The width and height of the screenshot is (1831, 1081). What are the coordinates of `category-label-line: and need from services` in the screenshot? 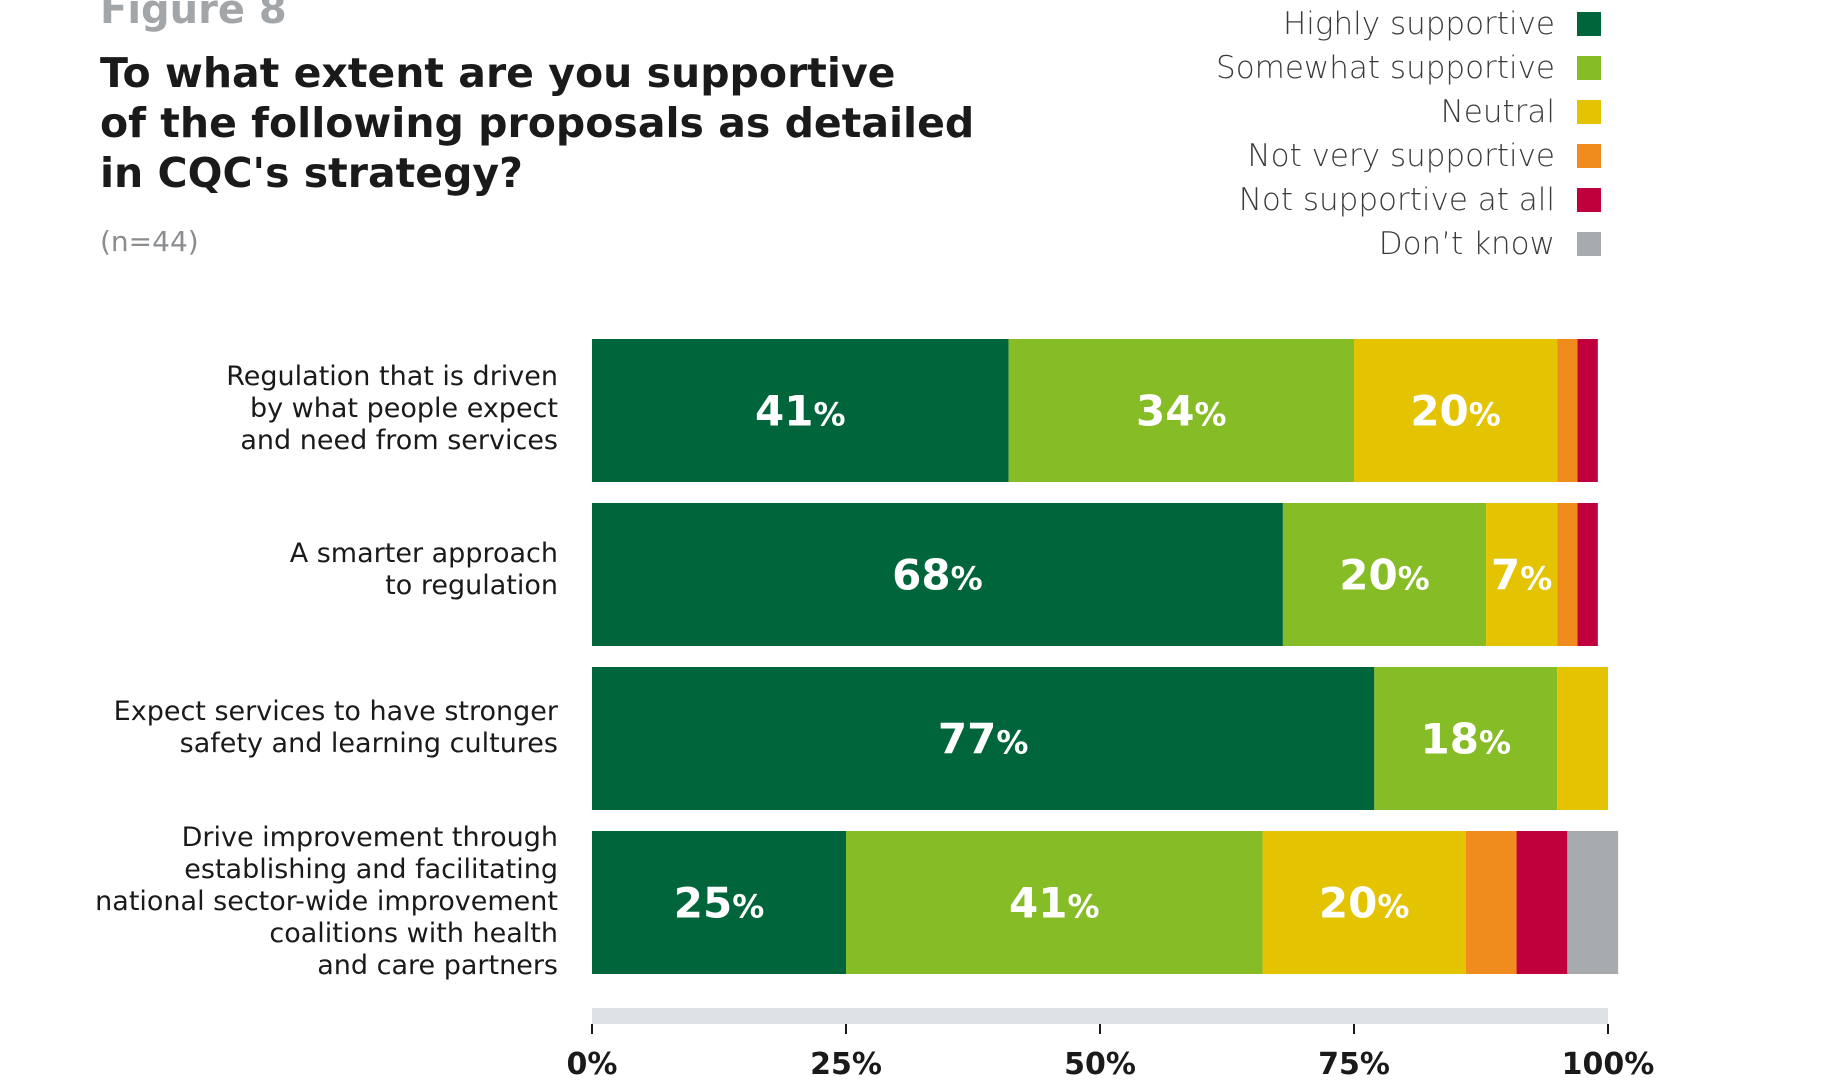 It's located at (399, 440).